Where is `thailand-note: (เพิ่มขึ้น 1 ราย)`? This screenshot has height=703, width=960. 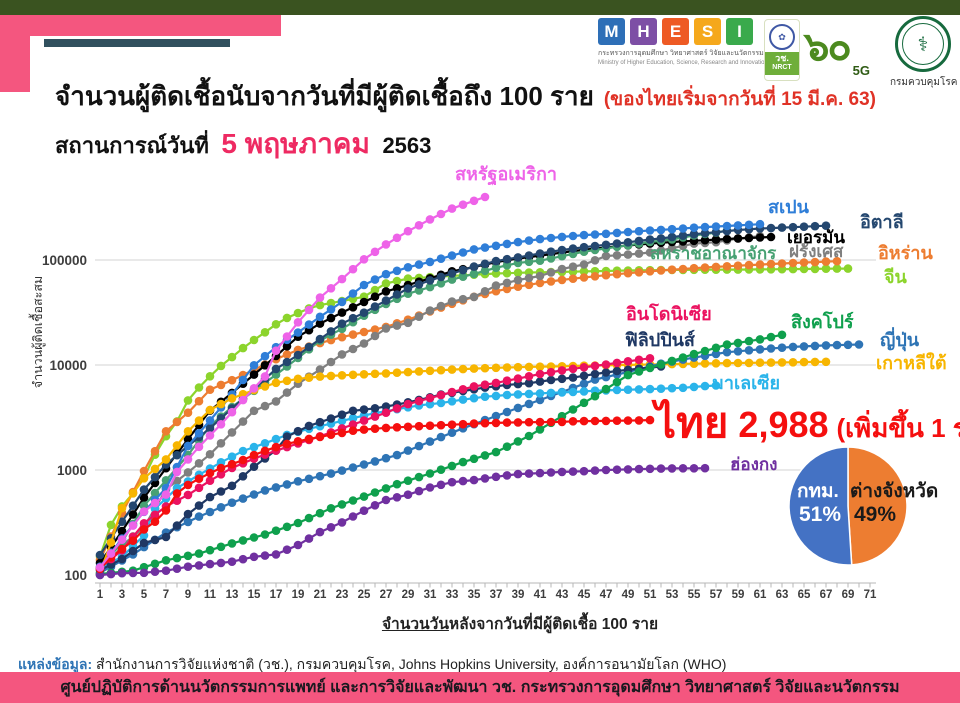 thailand-note: (เพิ่มขึ้น 1 ราย) is located at coordinates (898, 428).